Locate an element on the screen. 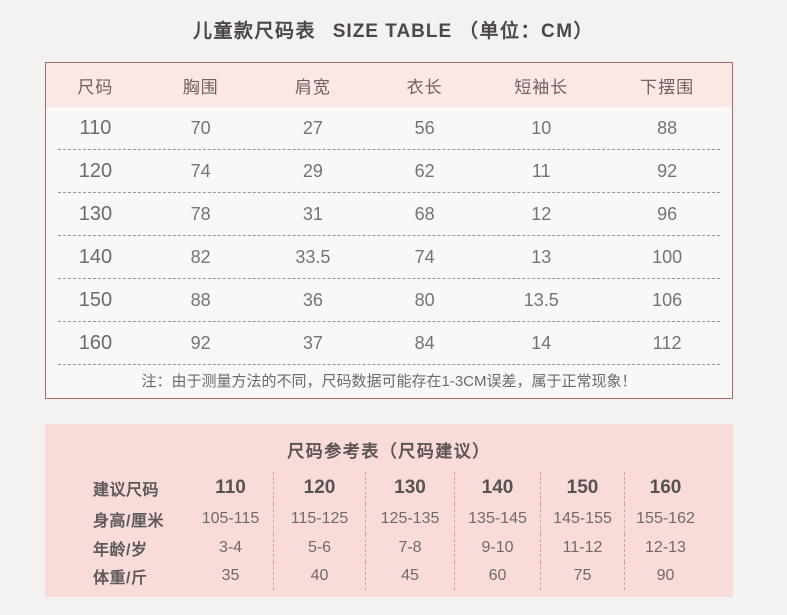  ref-cell: 11-12 is located at coordinates (582, 548).